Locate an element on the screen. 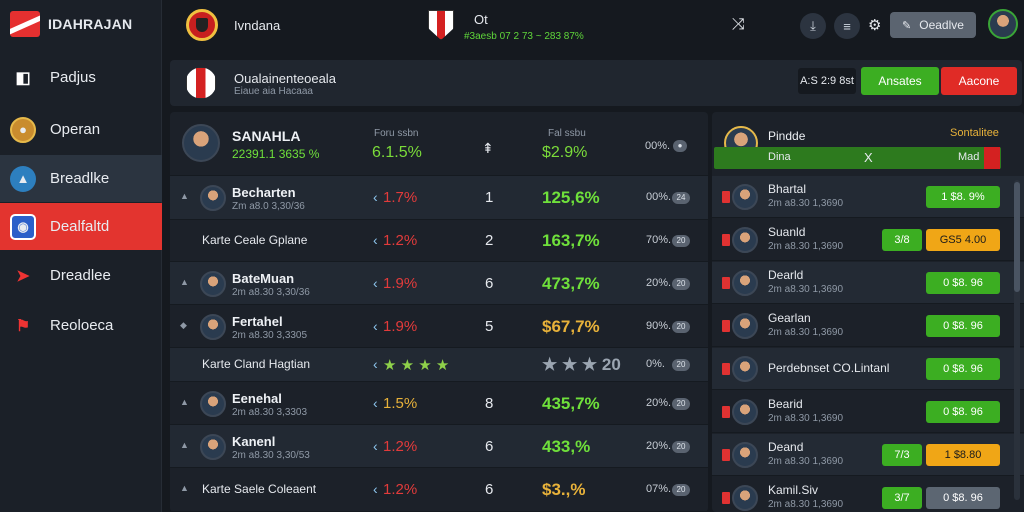  sidebar-item-padjus: ◧ Padjus is located at coordinates (81, 77).